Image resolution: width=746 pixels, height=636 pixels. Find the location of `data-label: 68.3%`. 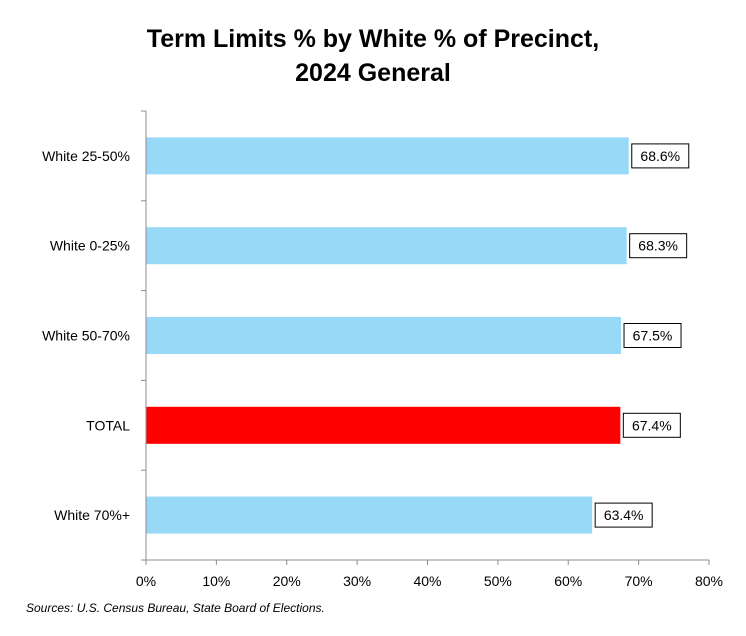

data-label: 68.3% is located at coordinates (658, 246).